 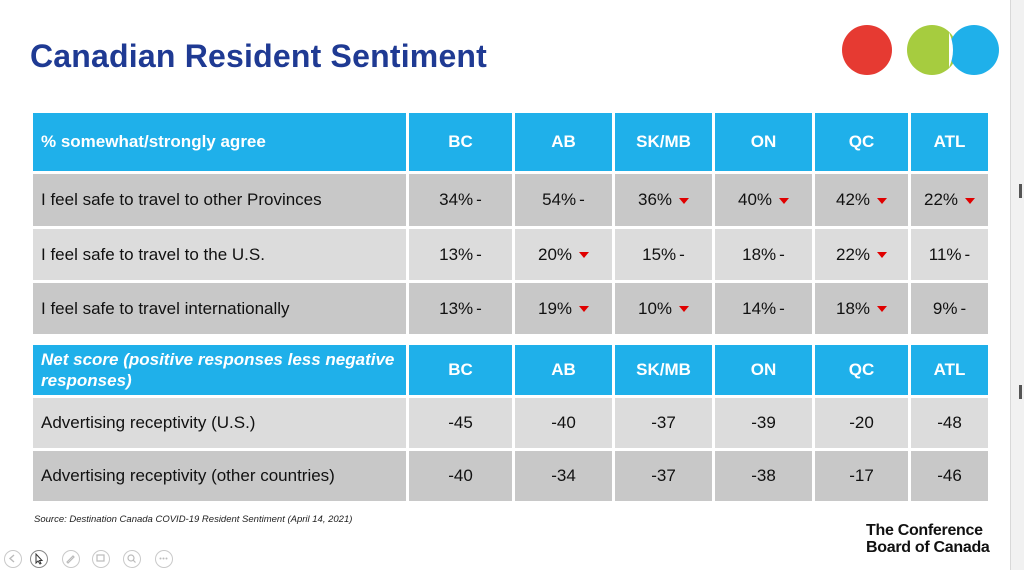 What do you see at coordinates (755, 199) in the screenshot?
I see `percent-value: 40%` at bounding box center [755, 199].